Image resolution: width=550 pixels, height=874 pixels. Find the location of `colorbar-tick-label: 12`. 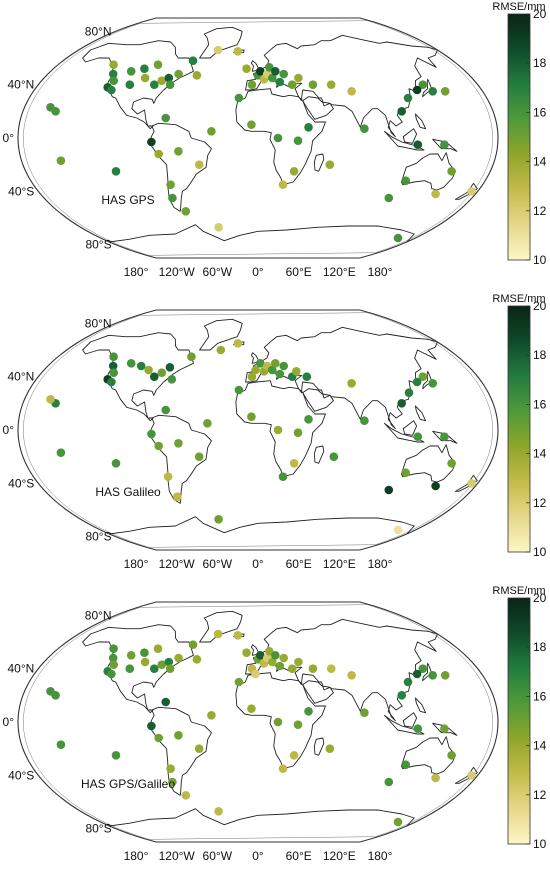

colorbar-tick-label: 12 is located at coordinates (540, 795).